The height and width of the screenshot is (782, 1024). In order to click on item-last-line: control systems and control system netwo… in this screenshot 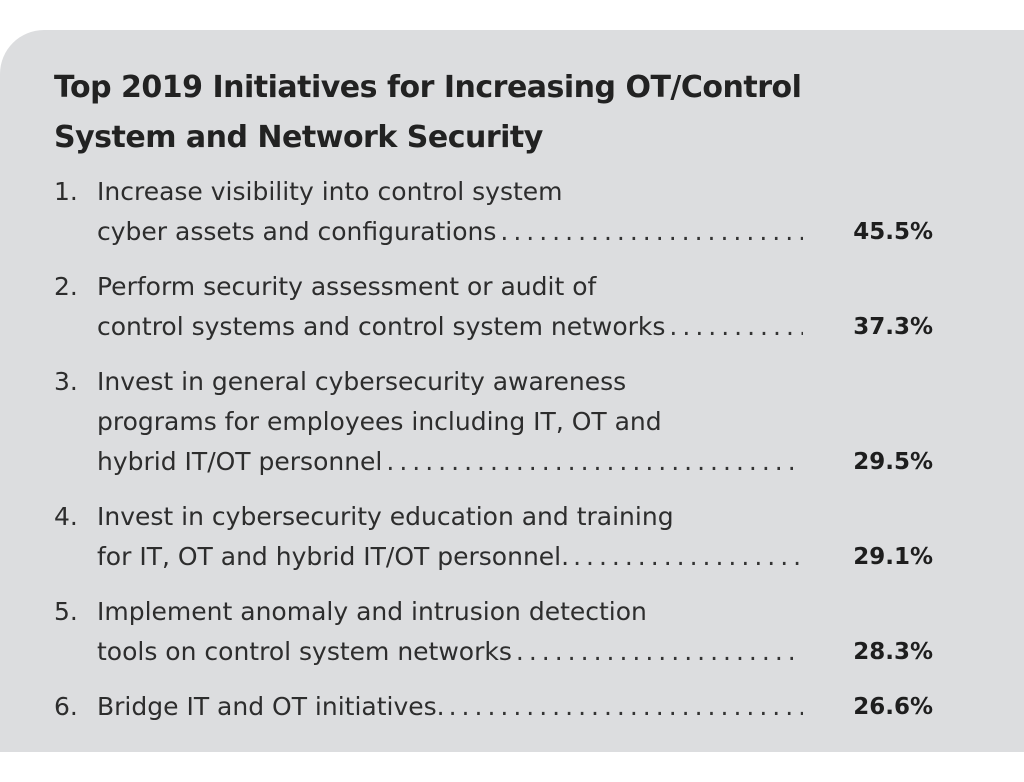, I will do `click(450, 327)`.